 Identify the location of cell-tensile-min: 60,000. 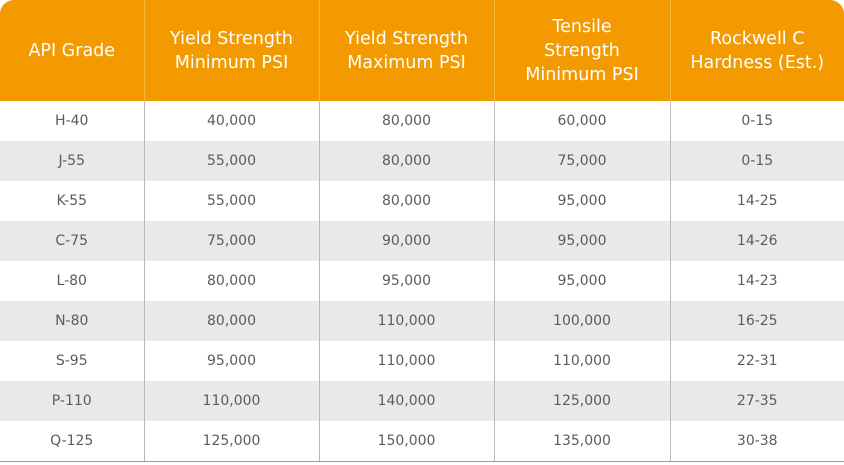
(582, 121).